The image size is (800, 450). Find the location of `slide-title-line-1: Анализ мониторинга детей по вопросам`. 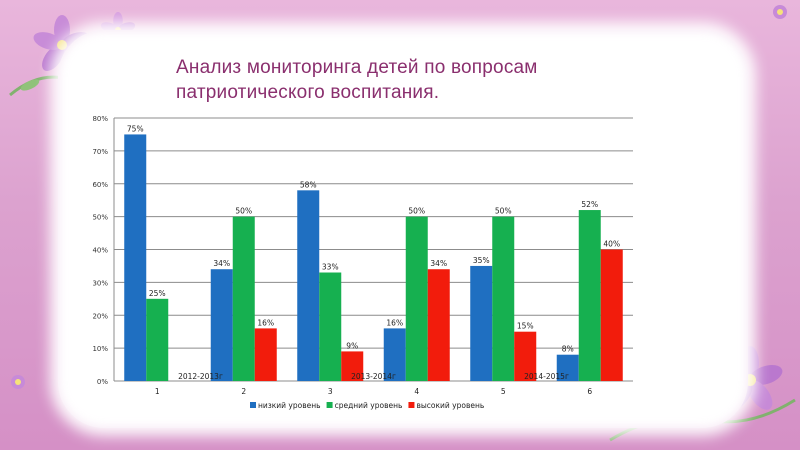

slide-title-line-1: Анализ мониторинга детей по вопросам is located at coordinates (357, 67).